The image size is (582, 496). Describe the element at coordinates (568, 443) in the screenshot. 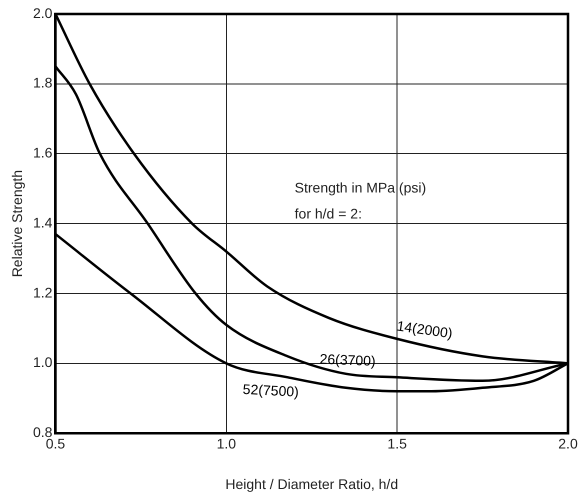

I see `x-tick-label: 2.0` at that location.